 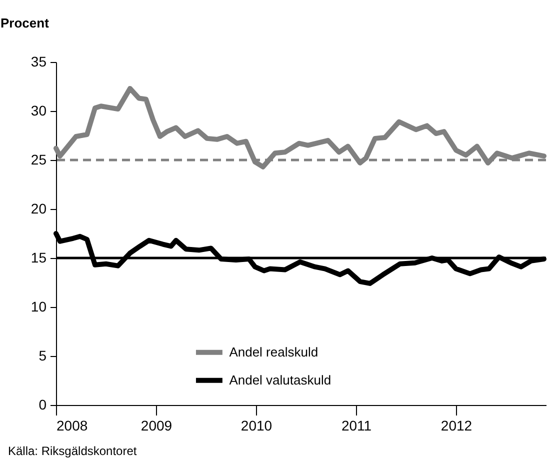 I want to click on x-tick-label: 2011, so click(x=356, y=426).